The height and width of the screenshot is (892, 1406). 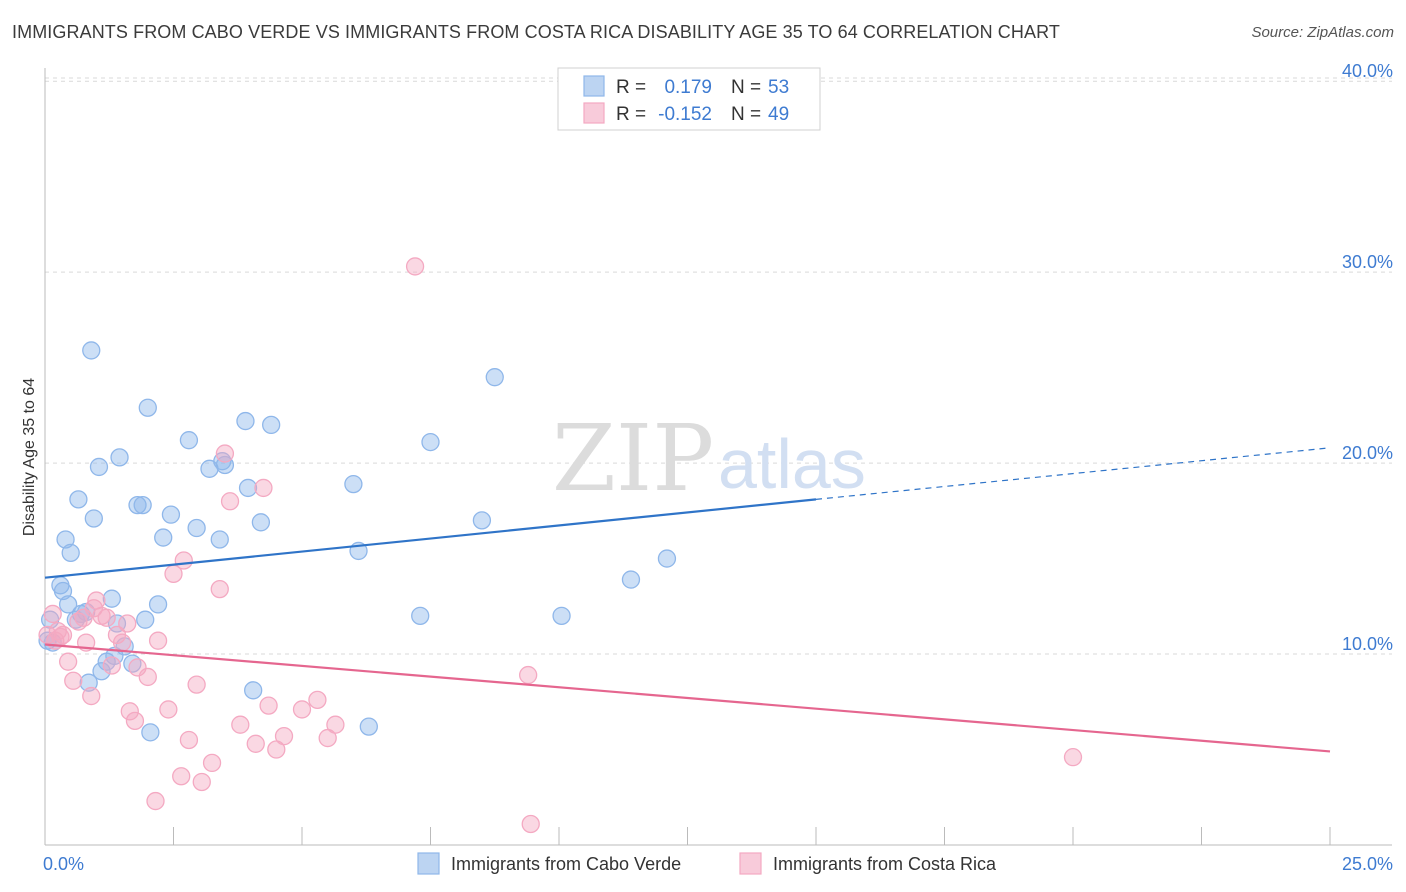 I want to click on y-tick-label: 10.0%, so click(x=1367, y=644).